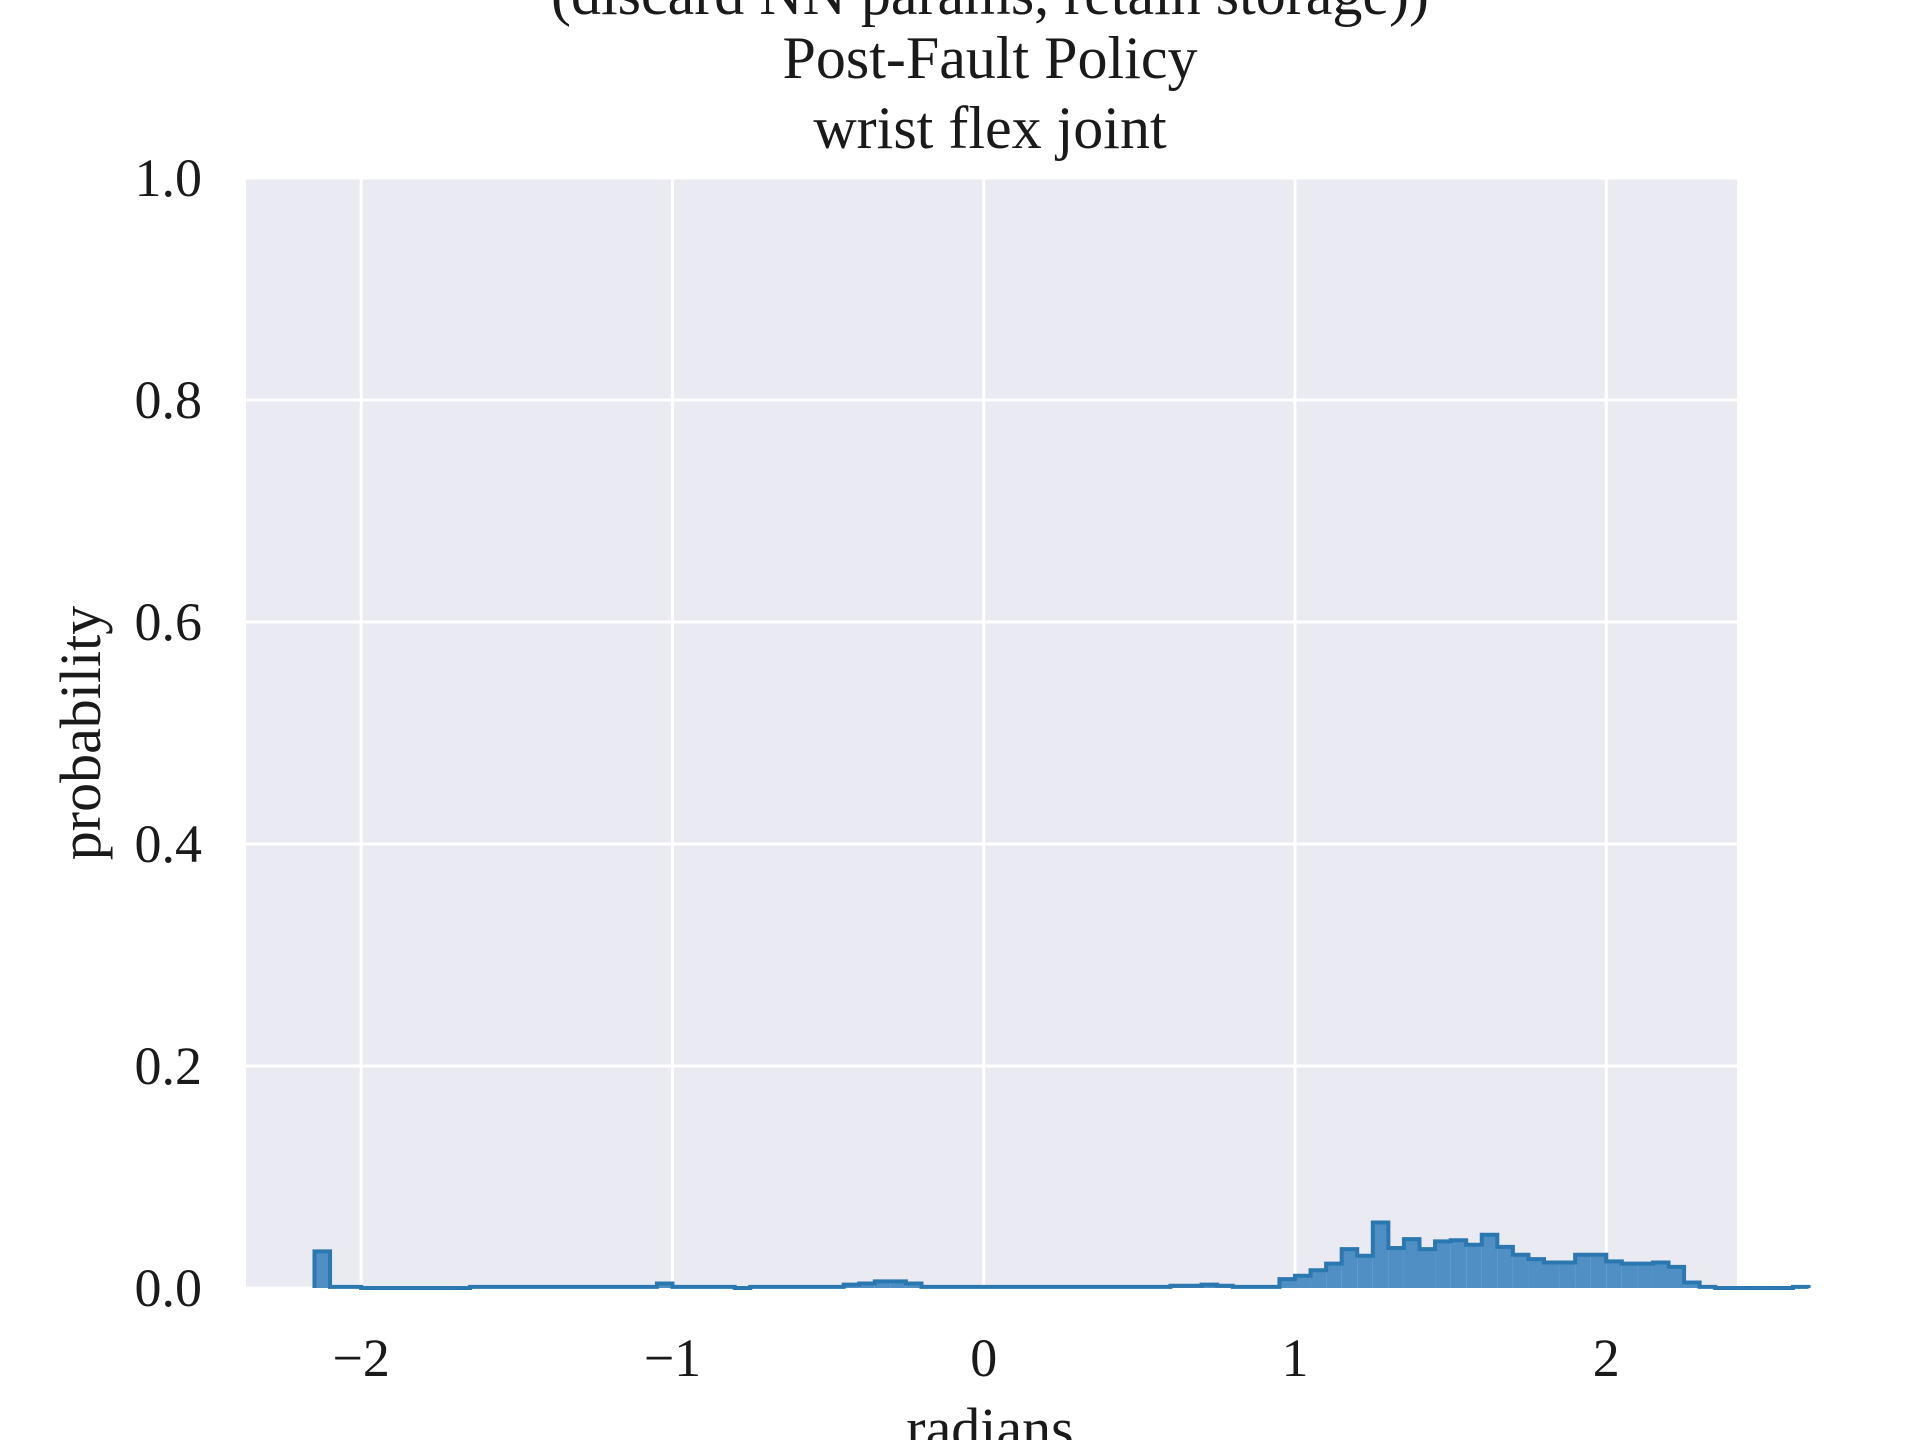  I want to click on x-tick-label: −2, so click(360, 1358).